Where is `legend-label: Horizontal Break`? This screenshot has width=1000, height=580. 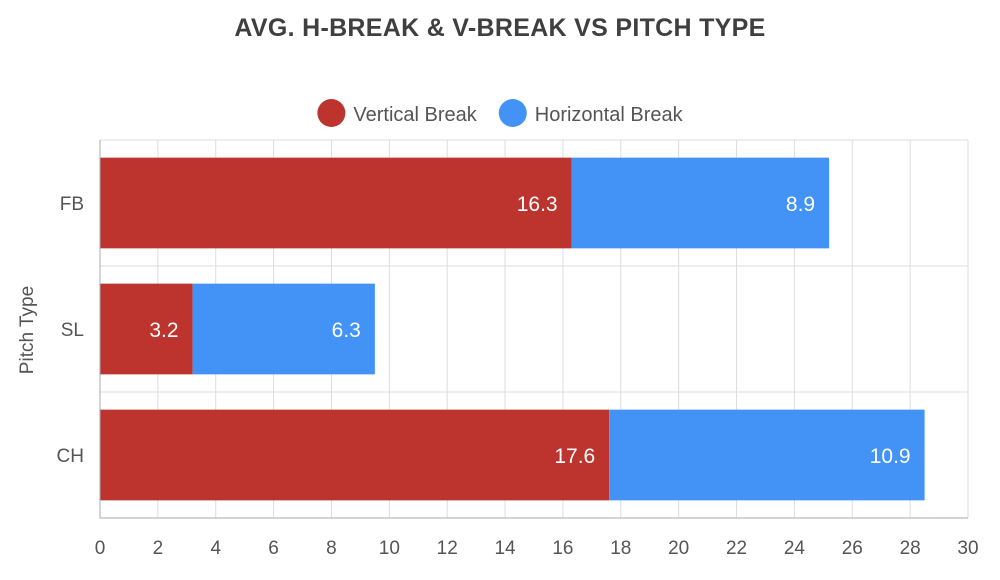
legend-label: Horizontal Break is located at coordinates (609, 115).